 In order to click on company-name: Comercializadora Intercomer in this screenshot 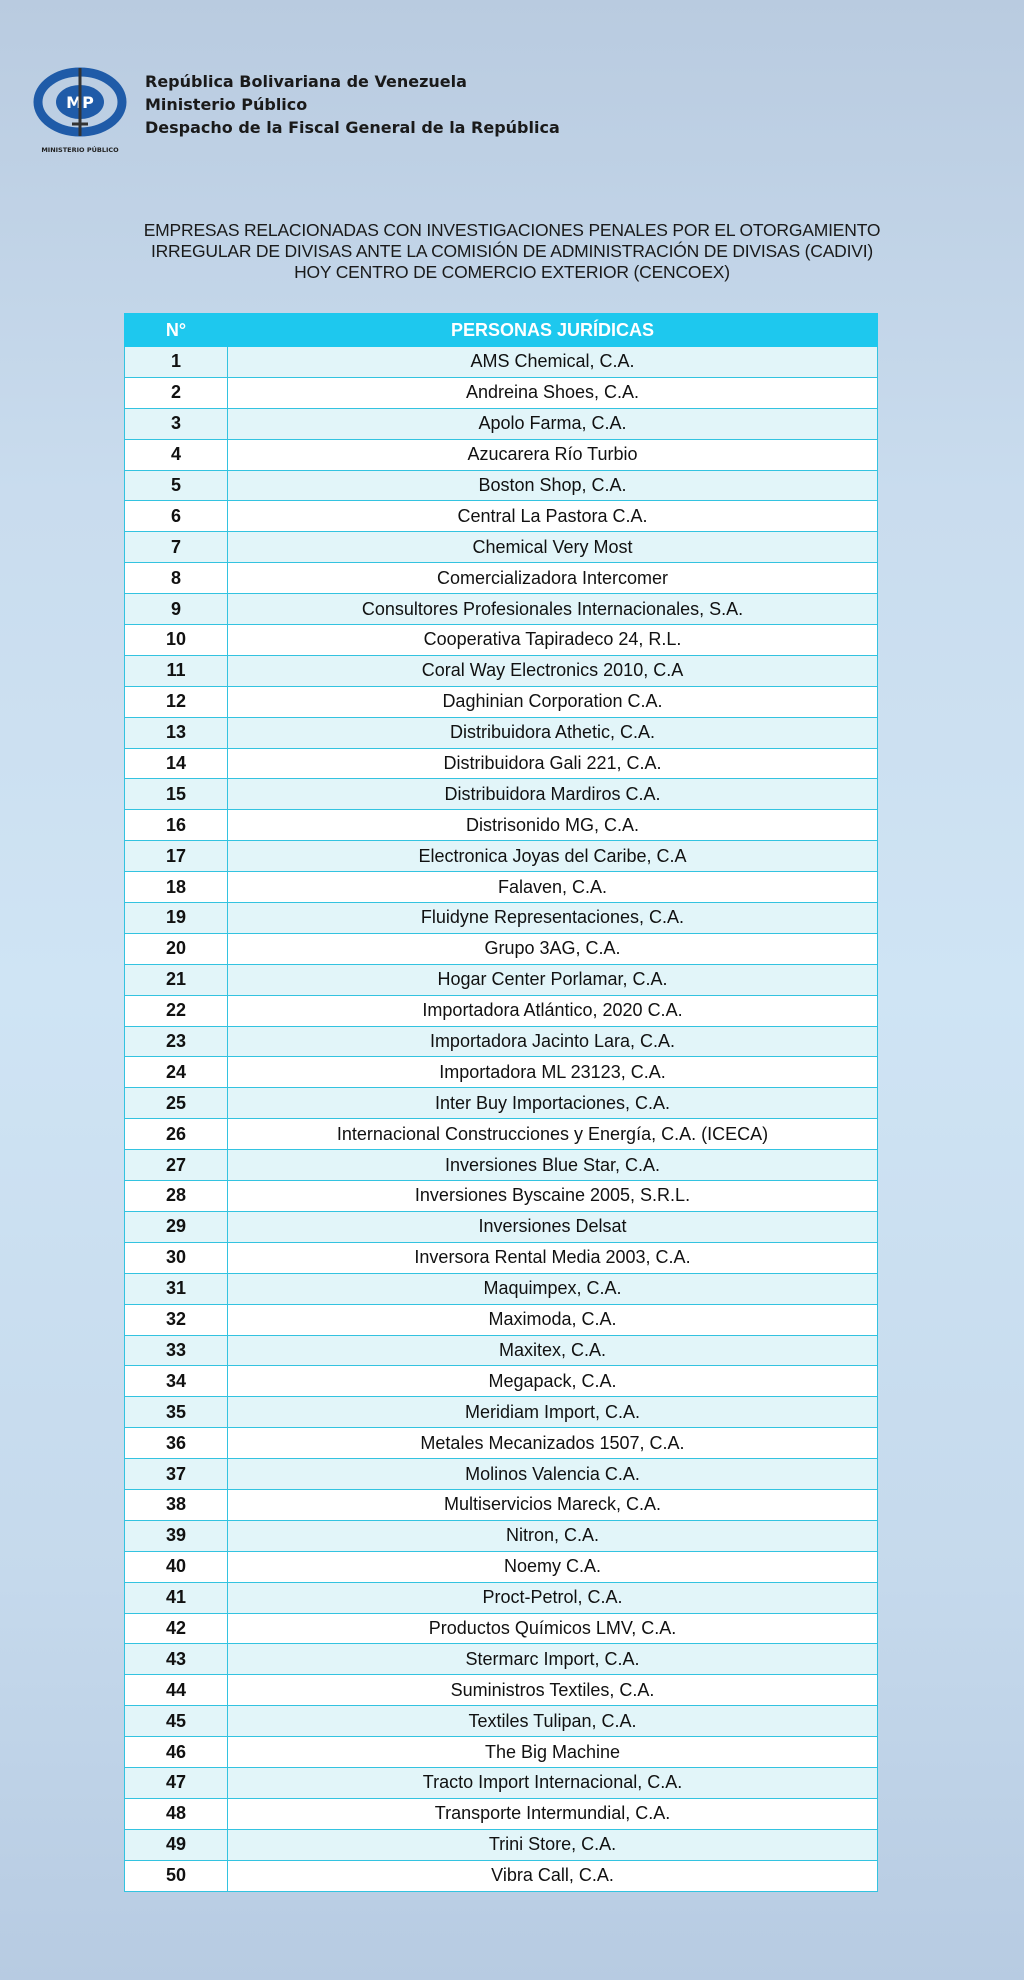, I will do `click(552, 578)`.